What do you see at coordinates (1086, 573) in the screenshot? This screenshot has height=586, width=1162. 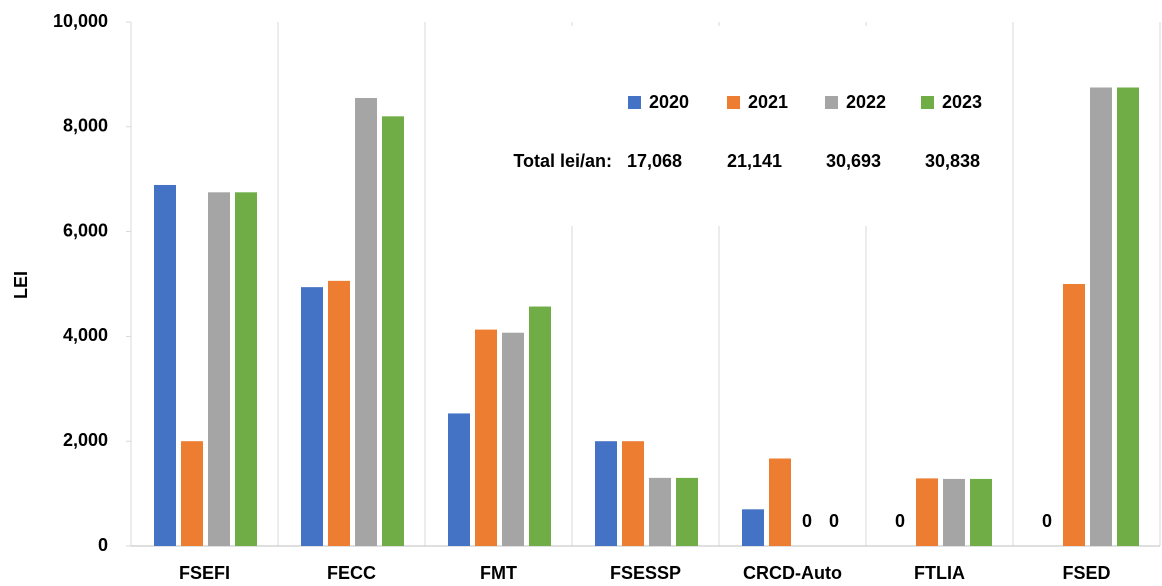 I see `x-tick-label: FSED` at bounding box center [1086, 573].